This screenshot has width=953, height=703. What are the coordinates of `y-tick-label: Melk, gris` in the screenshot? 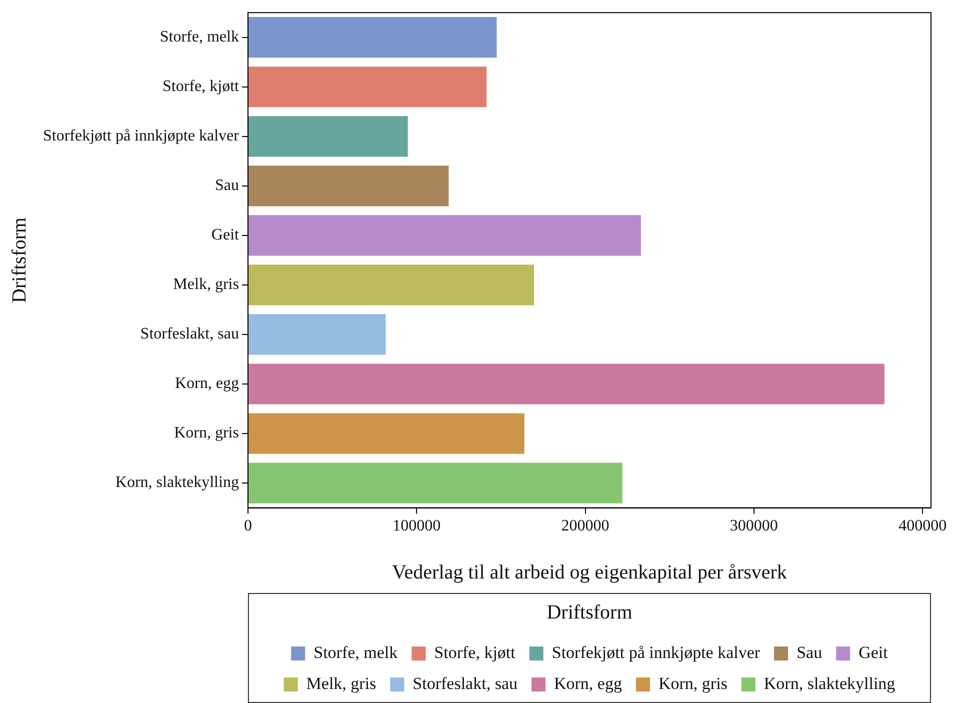 It's located at (206, 285).